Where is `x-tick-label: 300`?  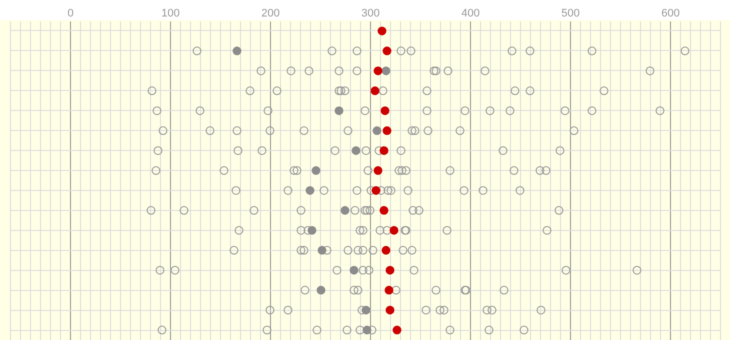 x-tick-label: 300 is located at coordinates (370, 14).